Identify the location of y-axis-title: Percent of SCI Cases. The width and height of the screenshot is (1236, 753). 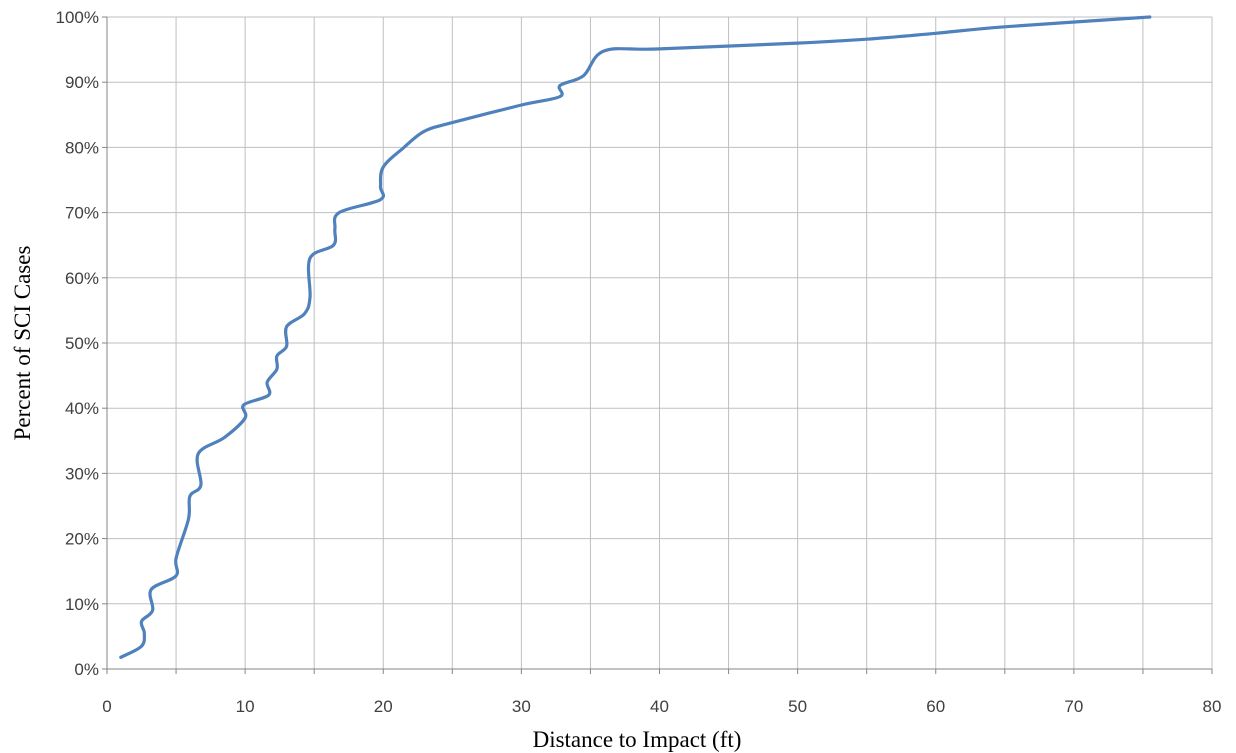
(22, 343).